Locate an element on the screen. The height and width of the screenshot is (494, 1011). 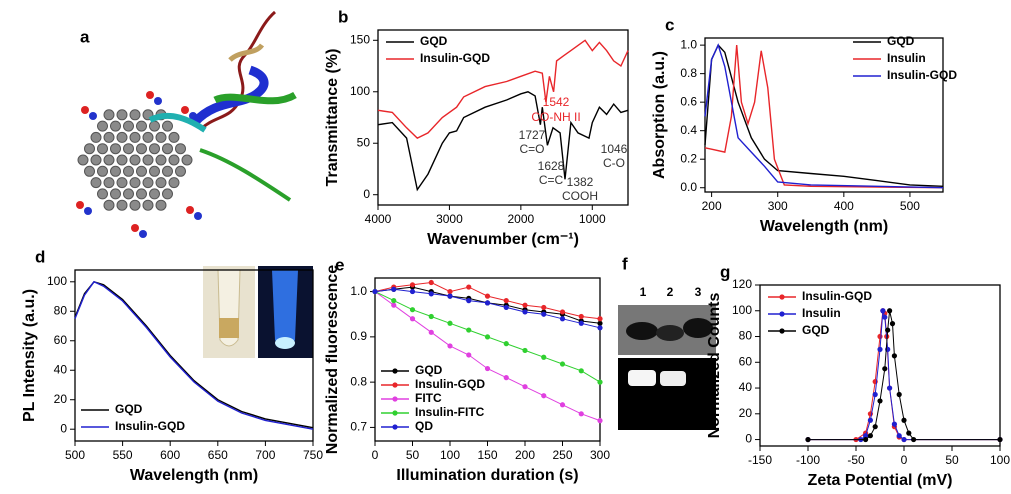
x-axis-title: Wavelength (nm) is located at coordinates (824, 226).